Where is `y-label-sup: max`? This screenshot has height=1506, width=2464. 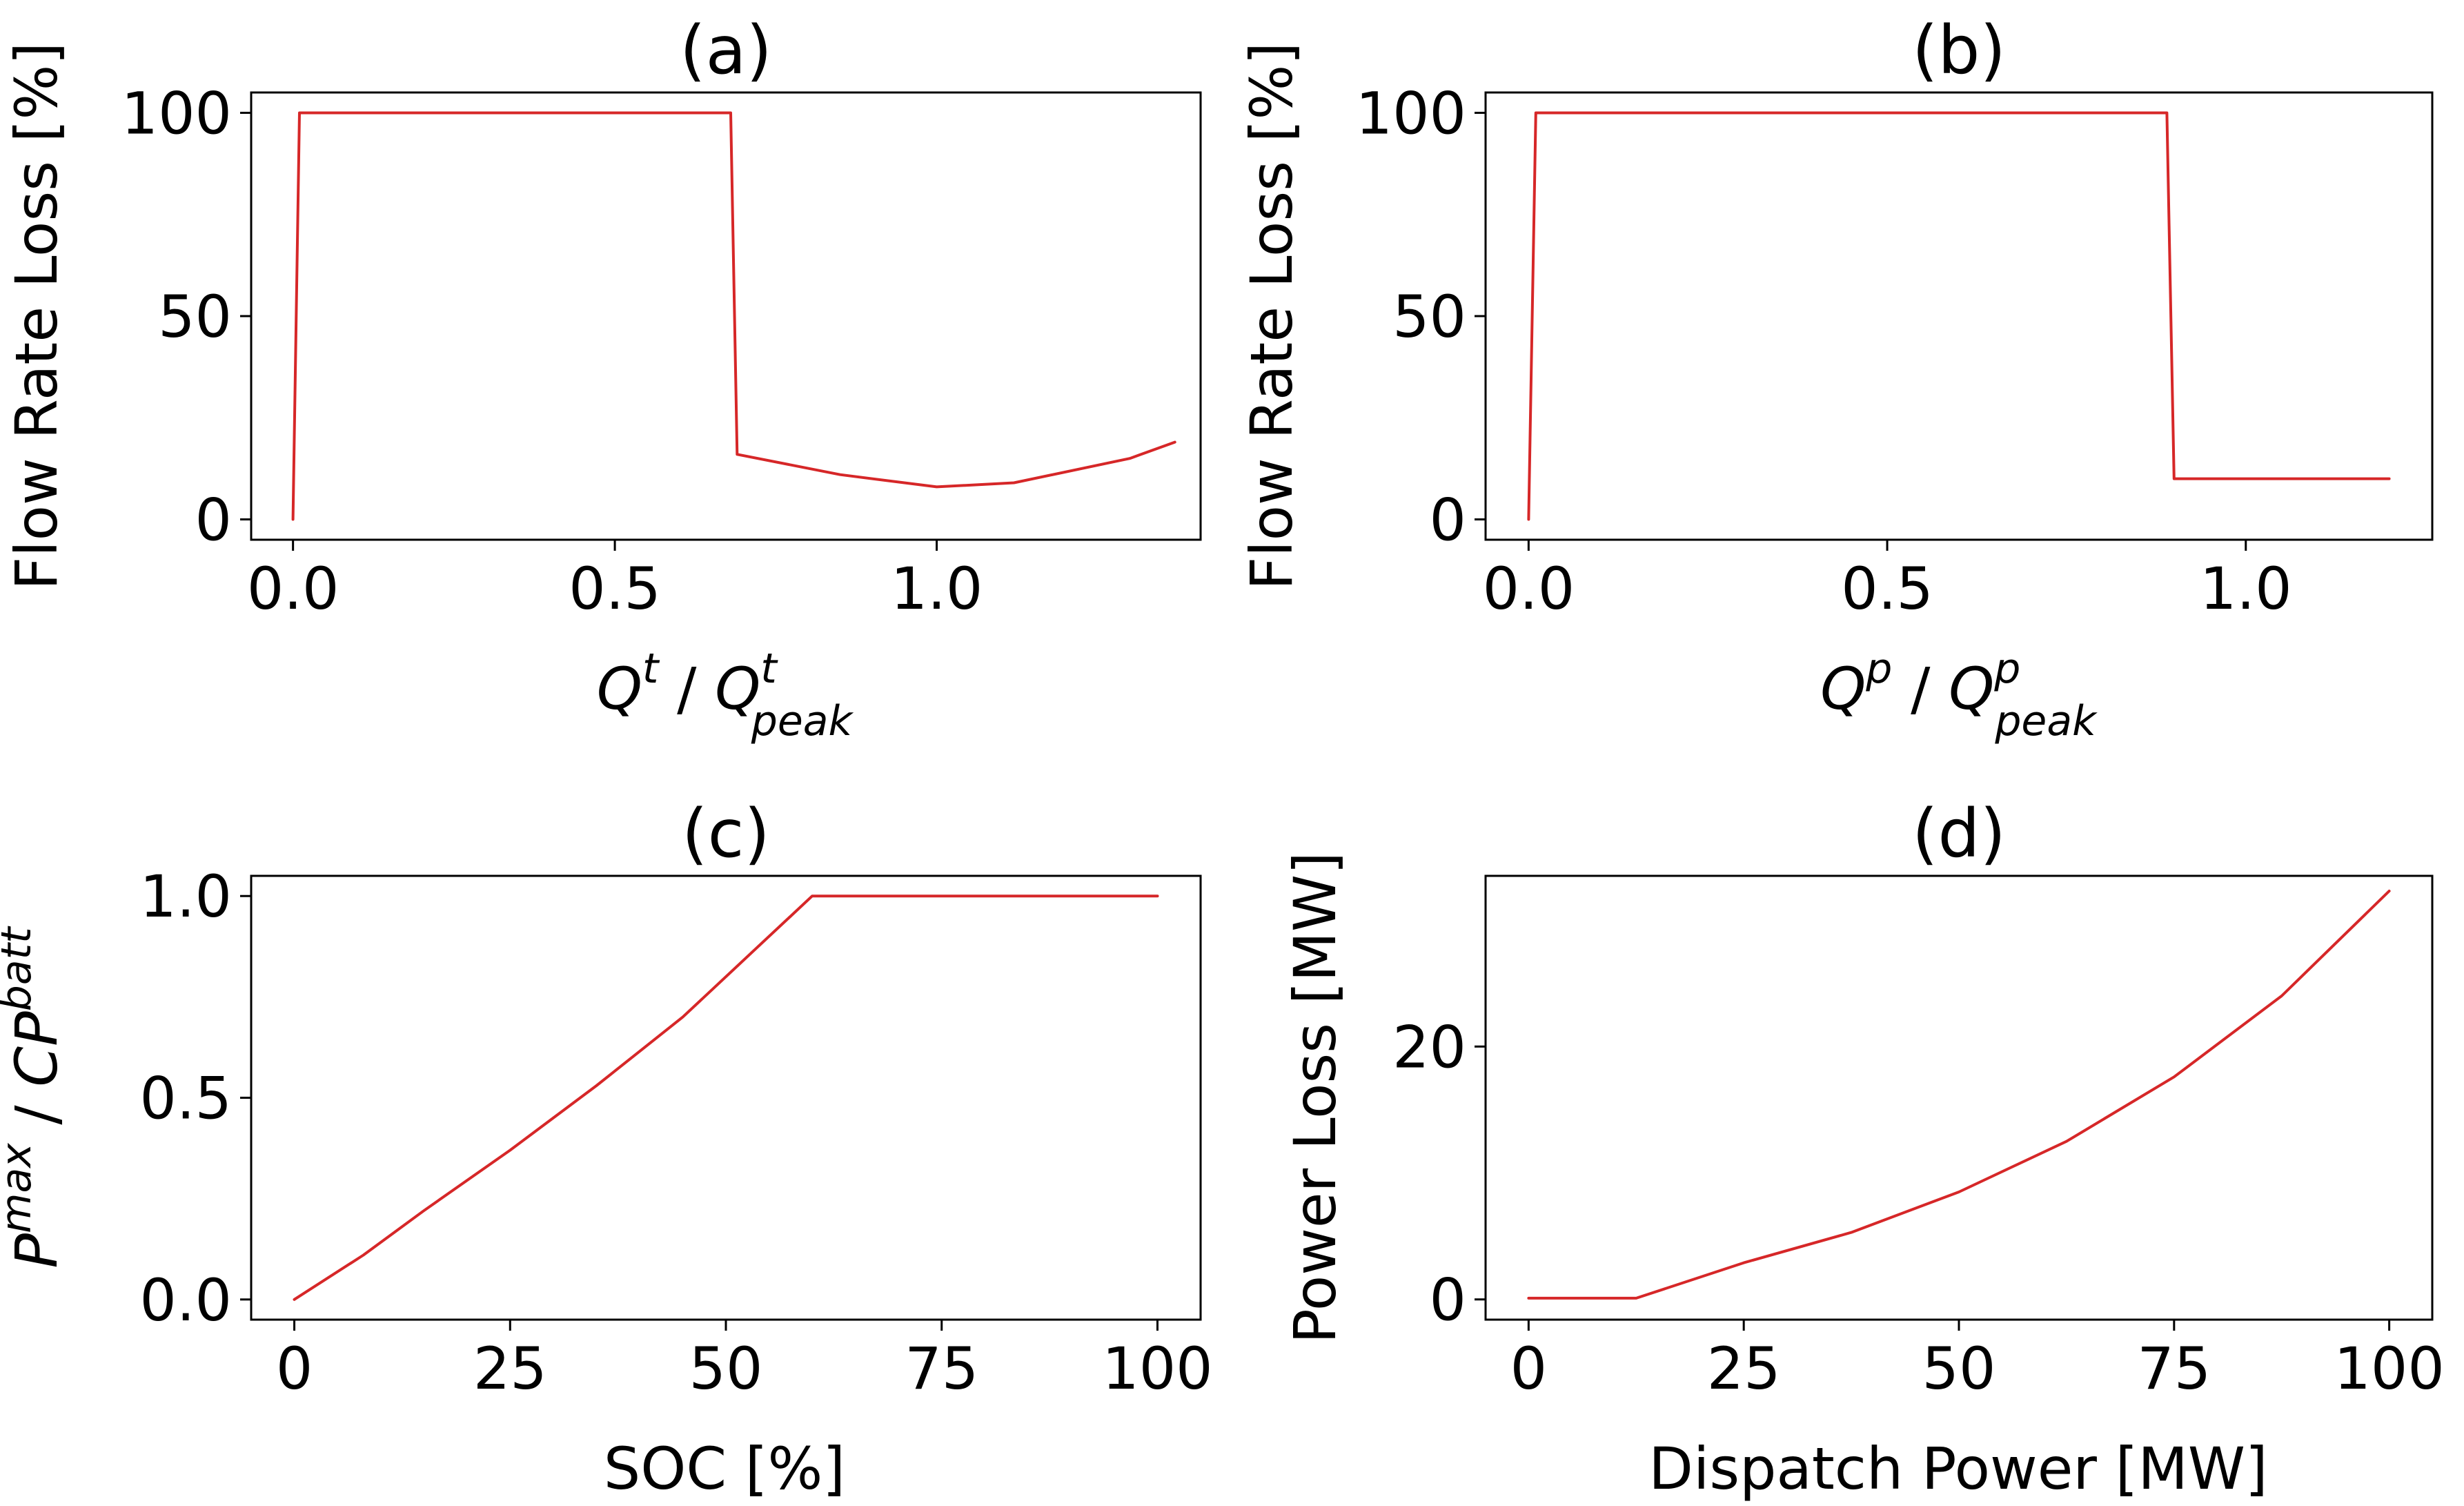 y-label-sup: max is located at coordinates (20, 1188).